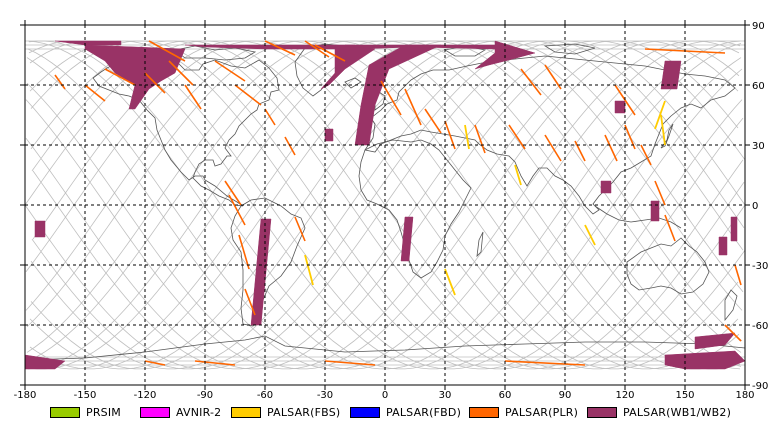 The width and height of the screenshot is (770, 430). I want to click on legend-swatch-palsar-fbd, so click(365, 412).